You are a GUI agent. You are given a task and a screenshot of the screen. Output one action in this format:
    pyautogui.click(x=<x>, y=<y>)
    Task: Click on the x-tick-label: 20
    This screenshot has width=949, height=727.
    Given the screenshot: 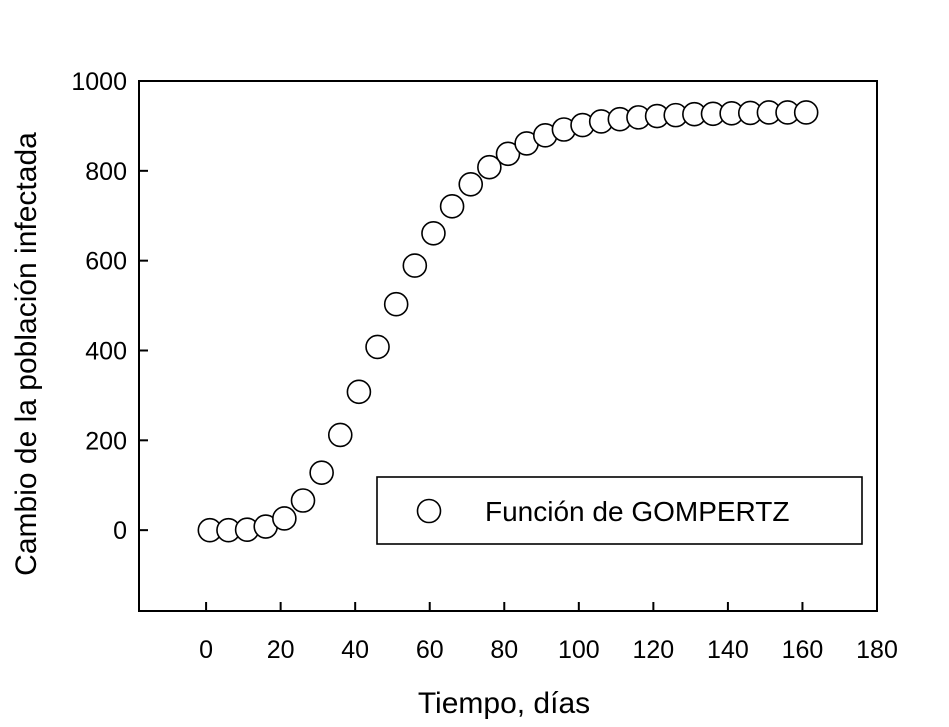 What is the action you would take?
    pyautogui.click(x=281, y=650)
    